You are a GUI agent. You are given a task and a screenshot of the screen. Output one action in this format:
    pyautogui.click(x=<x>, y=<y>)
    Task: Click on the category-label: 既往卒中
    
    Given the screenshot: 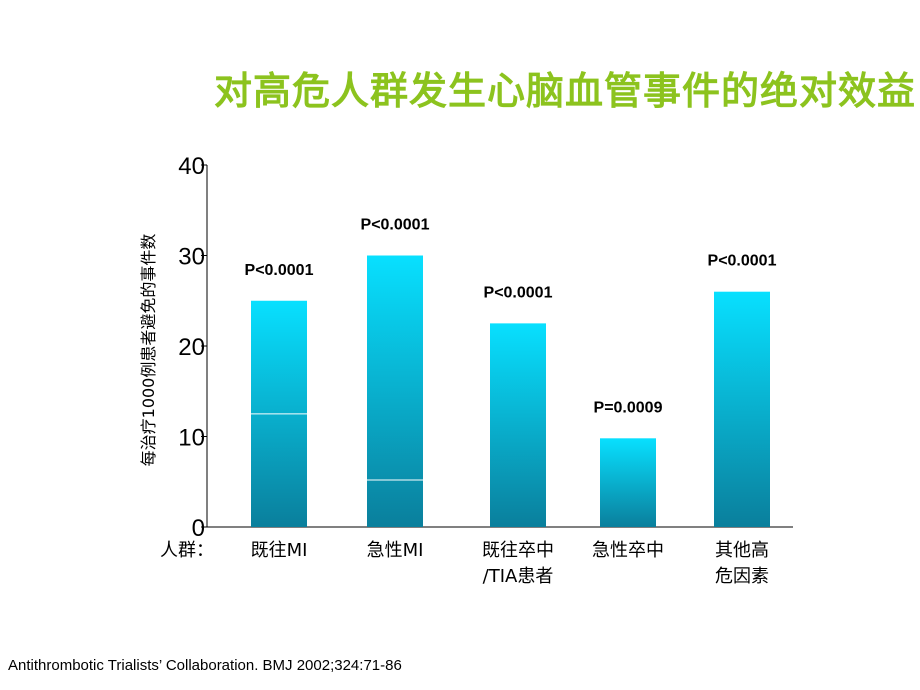 What is the action you would take?
    pyautogui.click(x=518, y=550)
    